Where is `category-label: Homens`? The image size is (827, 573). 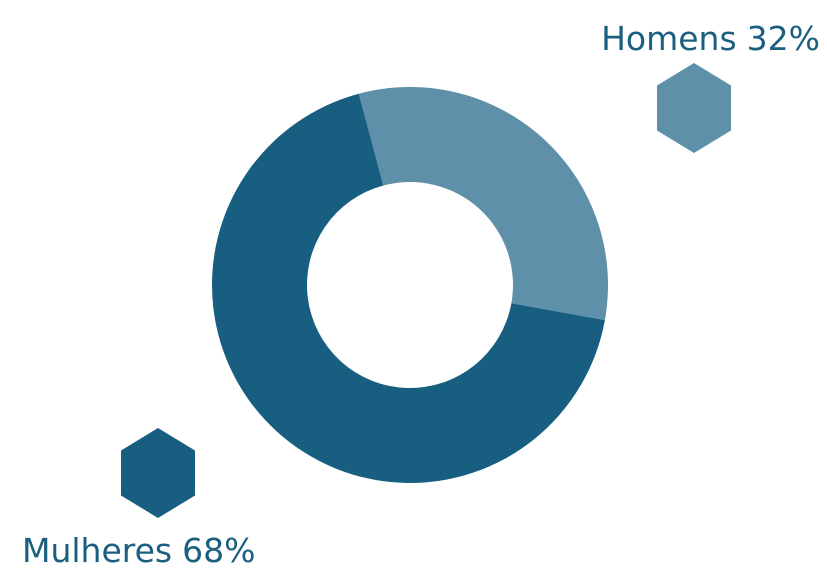
category-label: Homens is located at coordinates (669, 38).